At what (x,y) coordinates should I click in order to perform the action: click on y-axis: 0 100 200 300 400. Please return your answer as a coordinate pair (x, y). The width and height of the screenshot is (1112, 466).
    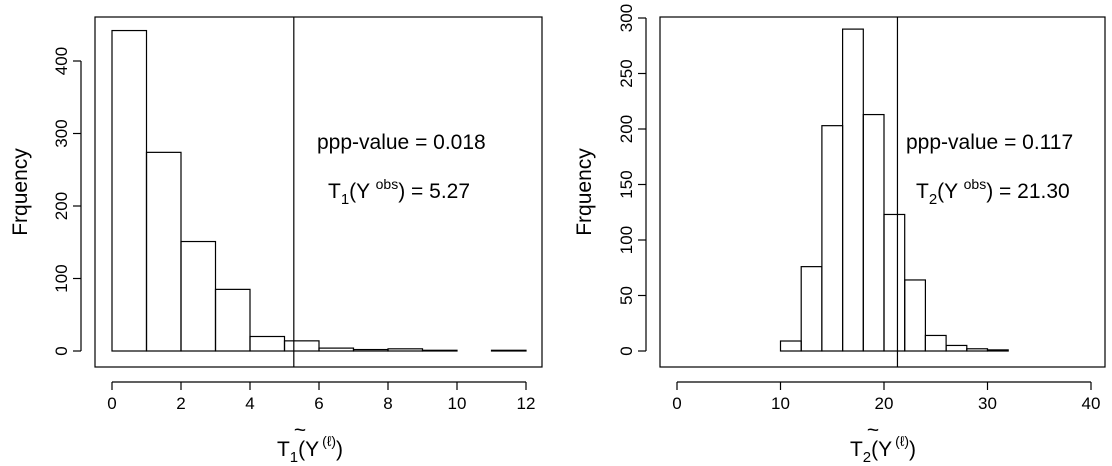
    Looking at the image, I should click on (67, 201).